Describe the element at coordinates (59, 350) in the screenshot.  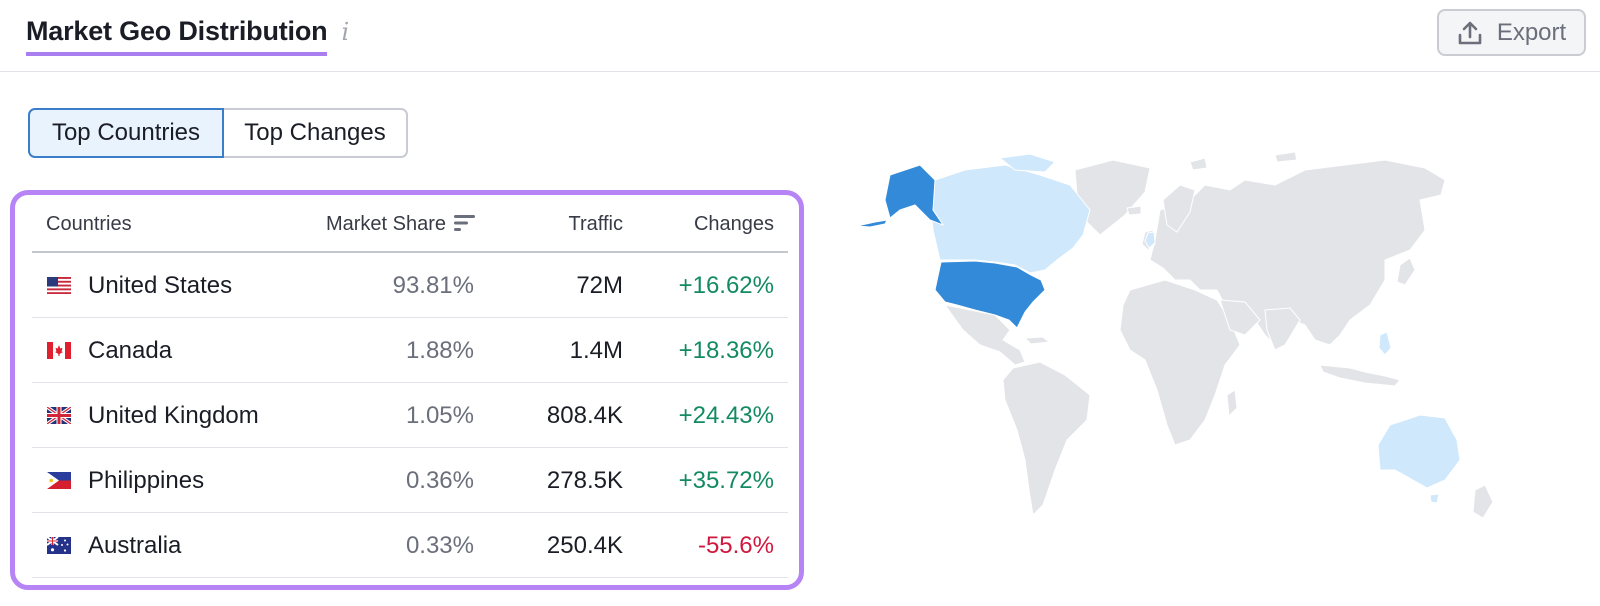
I see `ca-flag-icon` at that location.